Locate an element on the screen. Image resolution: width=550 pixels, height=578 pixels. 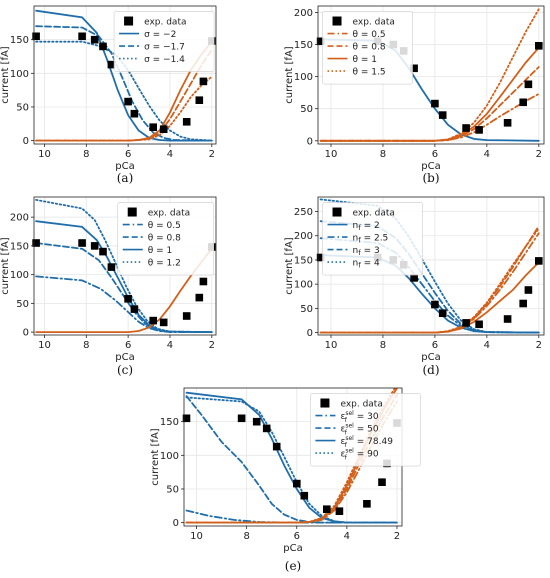
legend: exp. data σ = −2 σ = −1.7 σ = −1.4 is located at coordinates (164, 41).